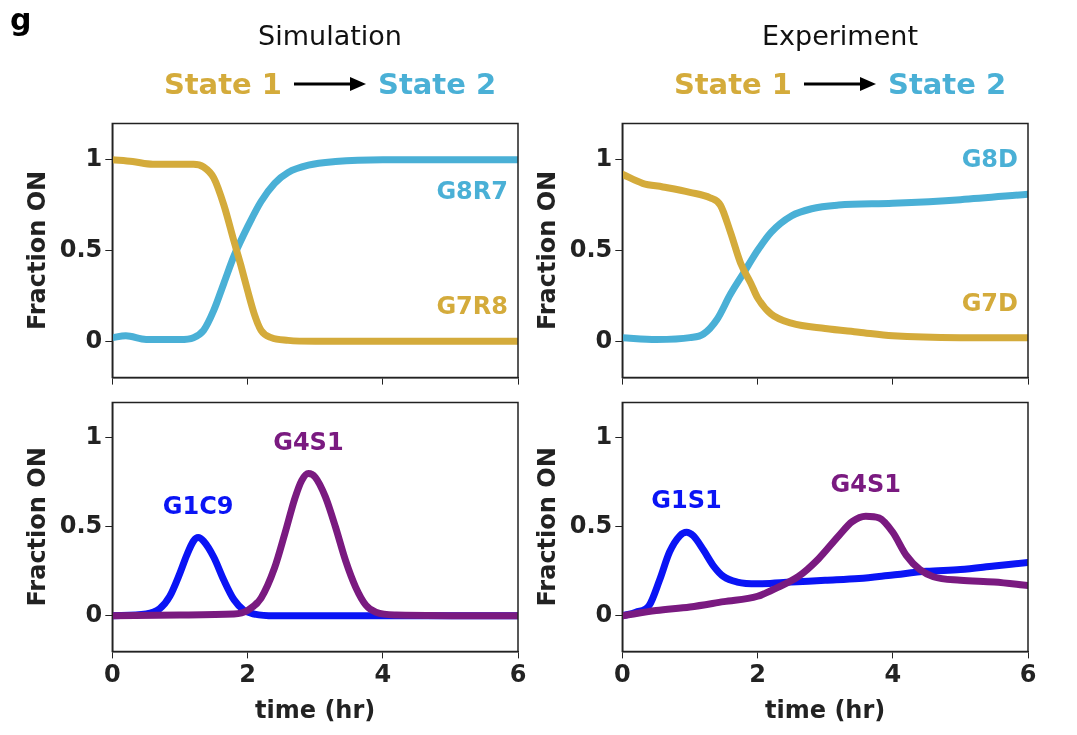 This screenshot has height=735, width=1077. I want to click on series-label: G1S1, so click(686, 500).